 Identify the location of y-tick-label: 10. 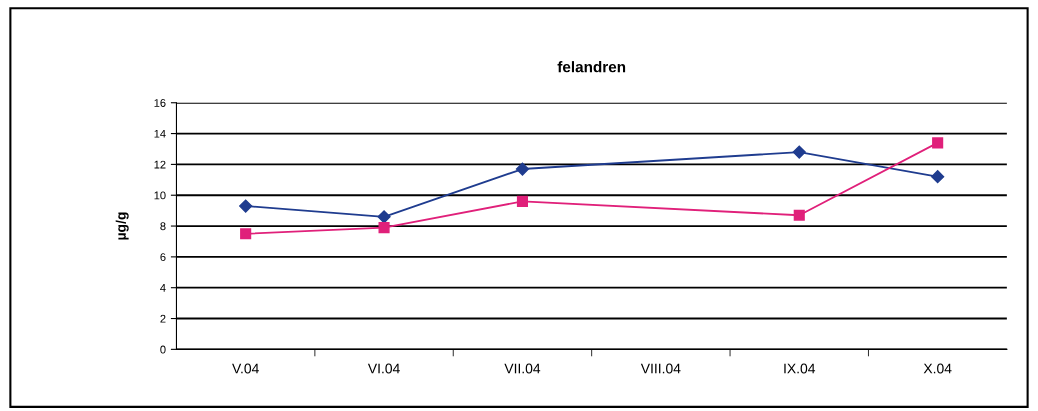
(160, 195).